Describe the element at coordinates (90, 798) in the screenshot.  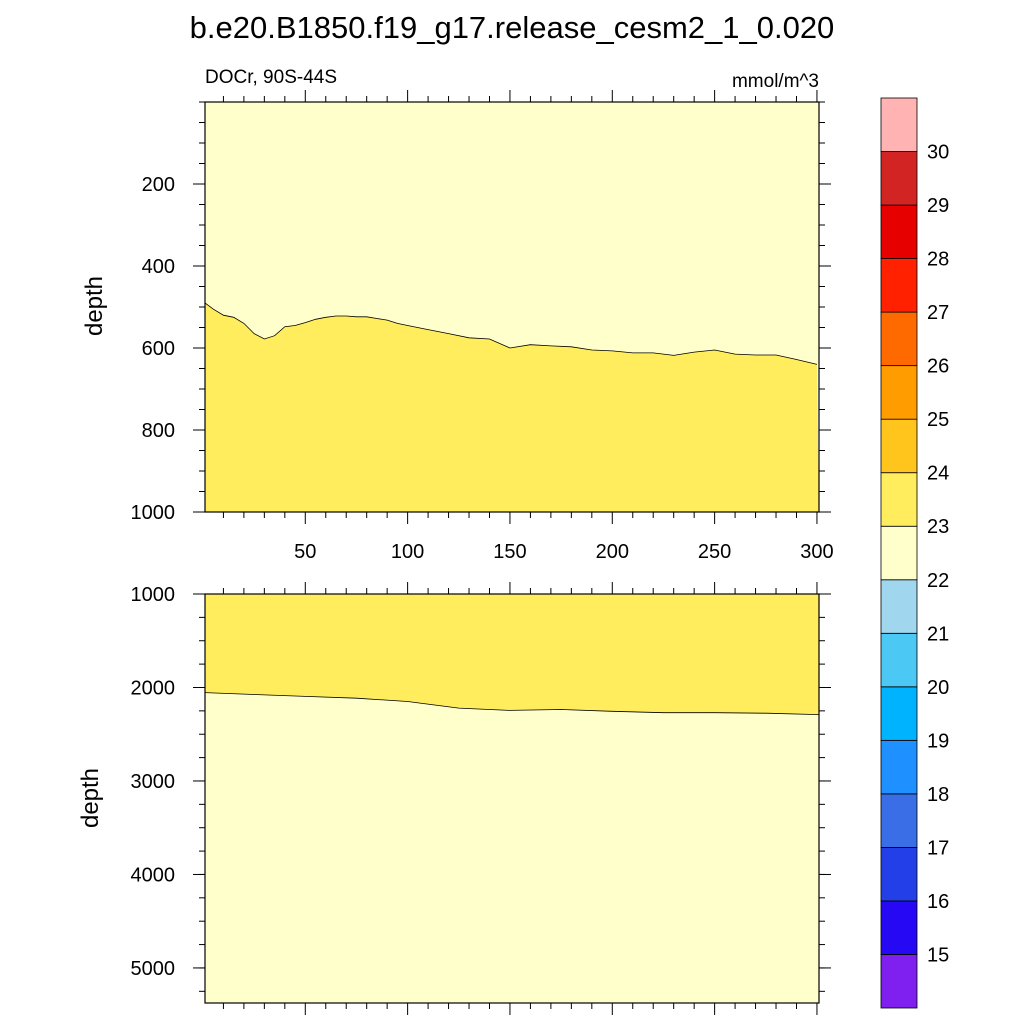
I see `lower-y-axis-label: depth` at that location.